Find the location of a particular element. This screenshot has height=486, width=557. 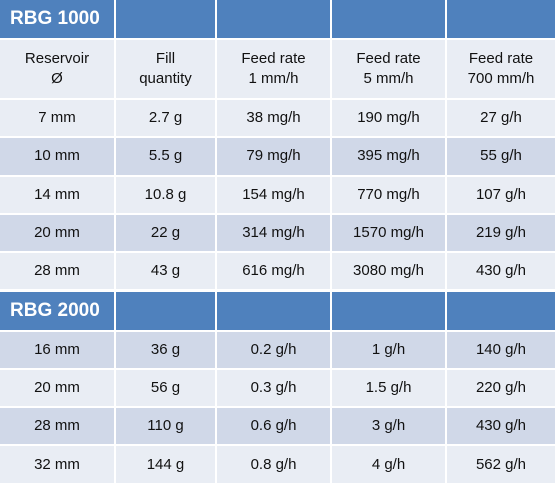

cell-text: Ø is located at coordinates (57, 78).